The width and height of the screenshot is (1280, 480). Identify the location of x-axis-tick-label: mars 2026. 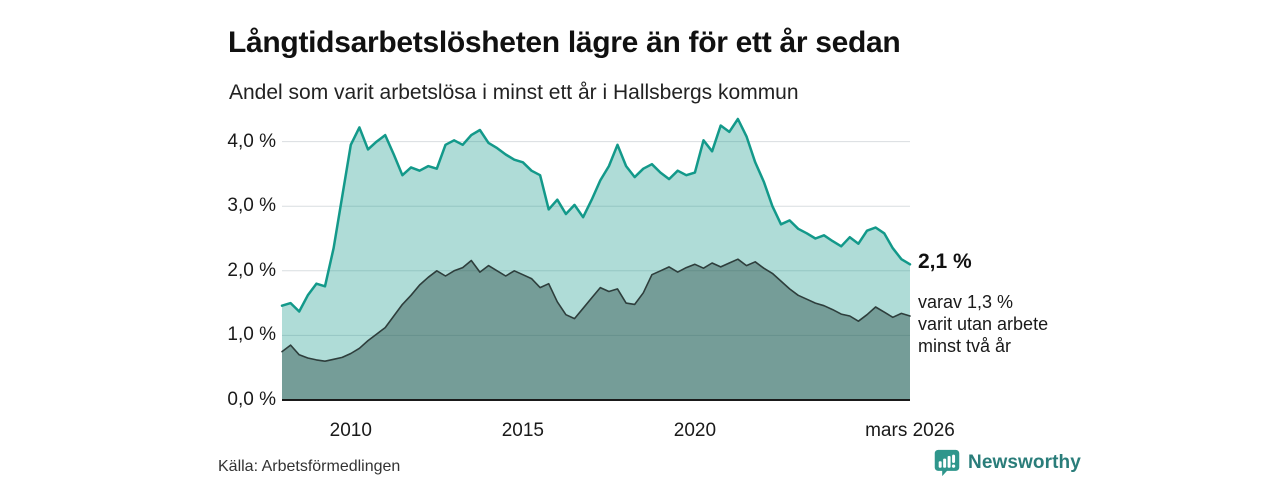
(910, 430).